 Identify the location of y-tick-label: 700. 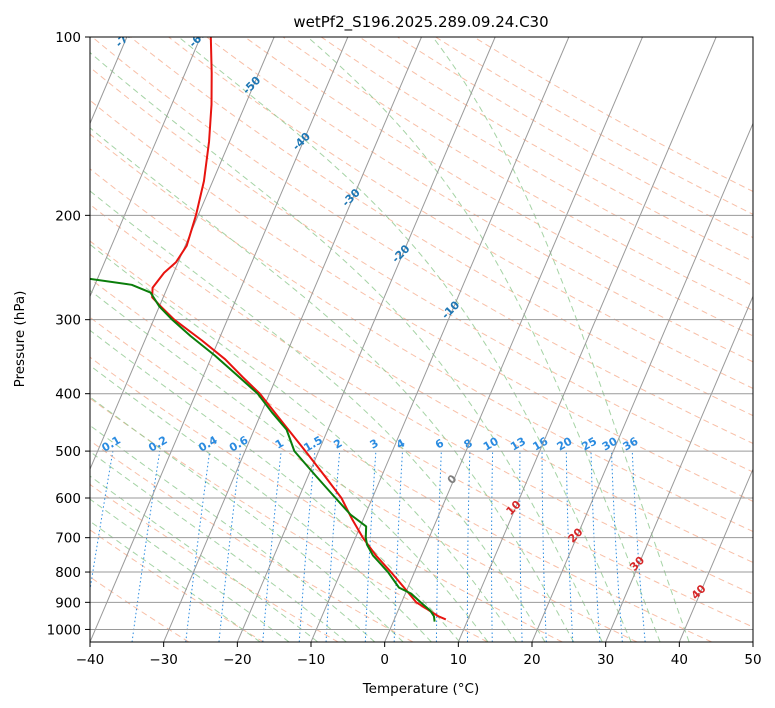
(68, 539).